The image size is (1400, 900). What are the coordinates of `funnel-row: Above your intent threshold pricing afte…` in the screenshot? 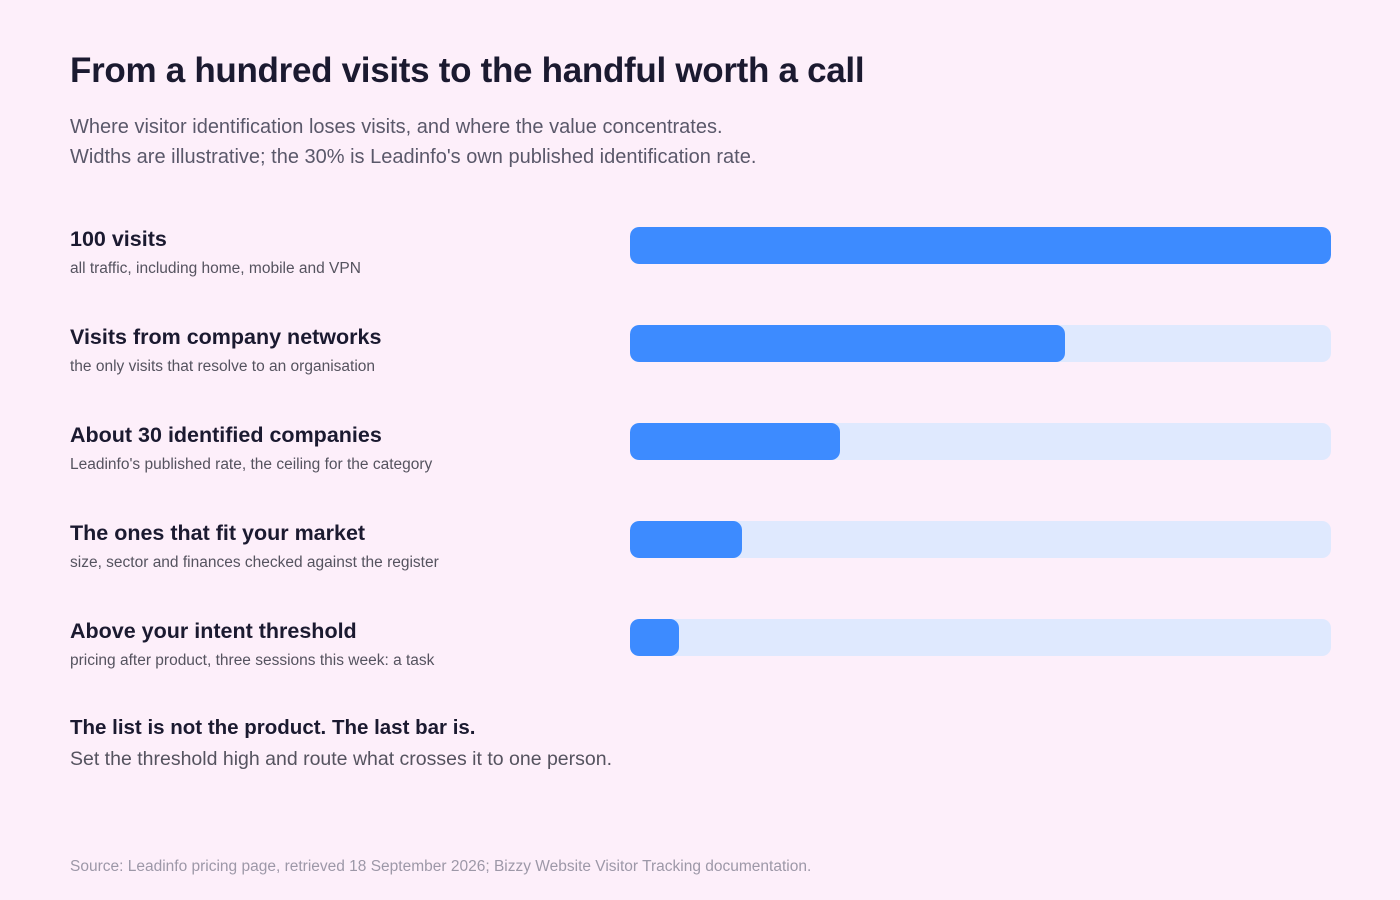 It's located at (701, 649).